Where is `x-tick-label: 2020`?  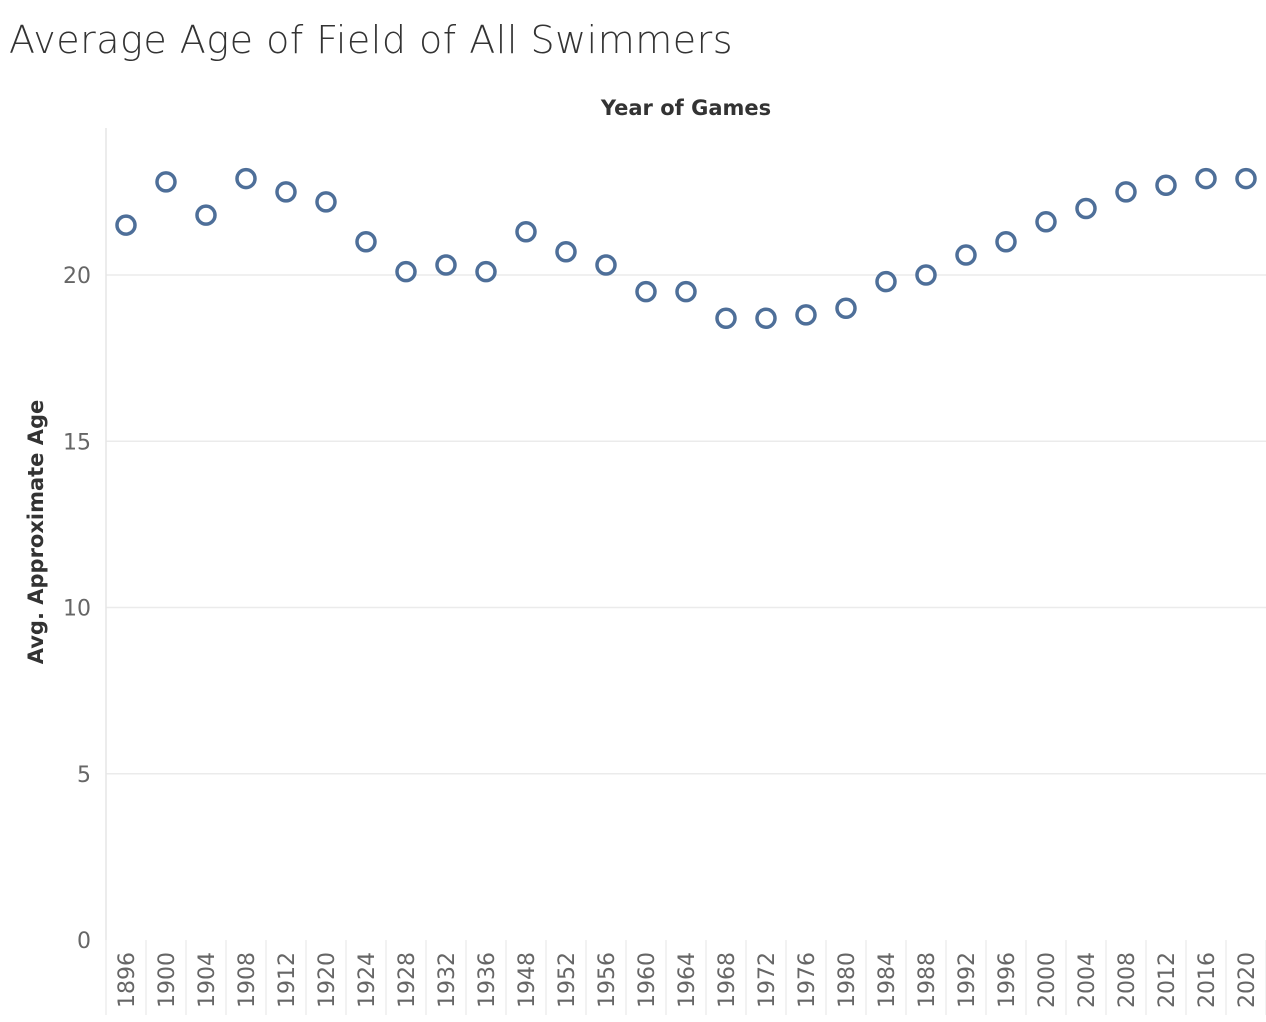
x-tick-label: 2020 is located at coordinates (1247, 980).